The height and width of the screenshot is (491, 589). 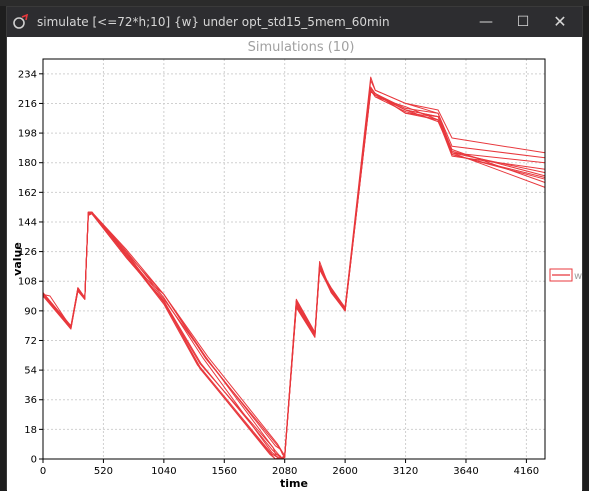 What do you see at coordinates (30, 311) in the screenshot?
I see `y-tick-label: 90` at bounding box center [30, 311].